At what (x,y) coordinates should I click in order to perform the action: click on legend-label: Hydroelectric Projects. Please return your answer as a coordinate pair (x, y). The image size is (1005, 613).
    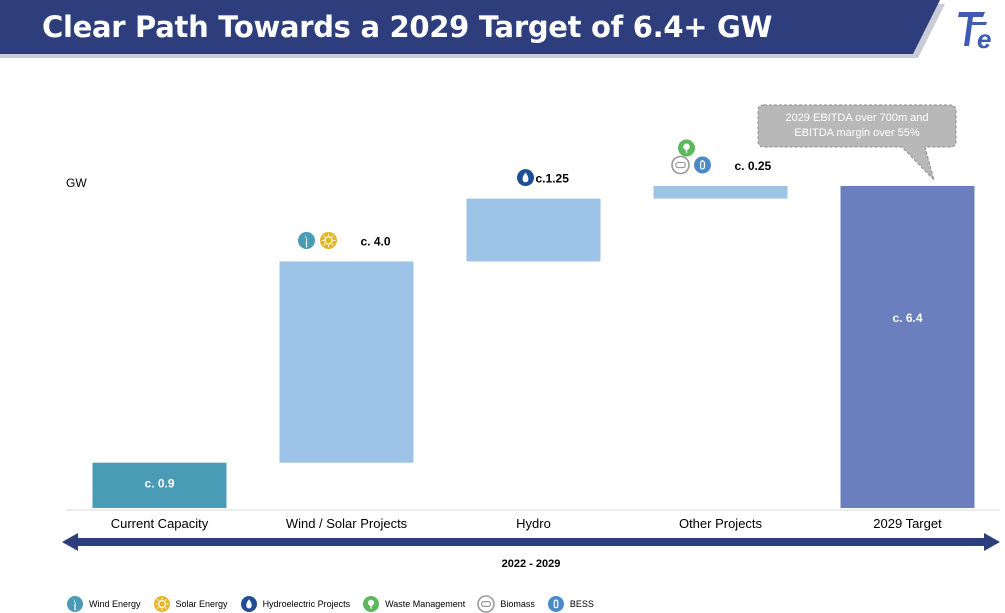
    Looking at the image, I should click on (306, 604).